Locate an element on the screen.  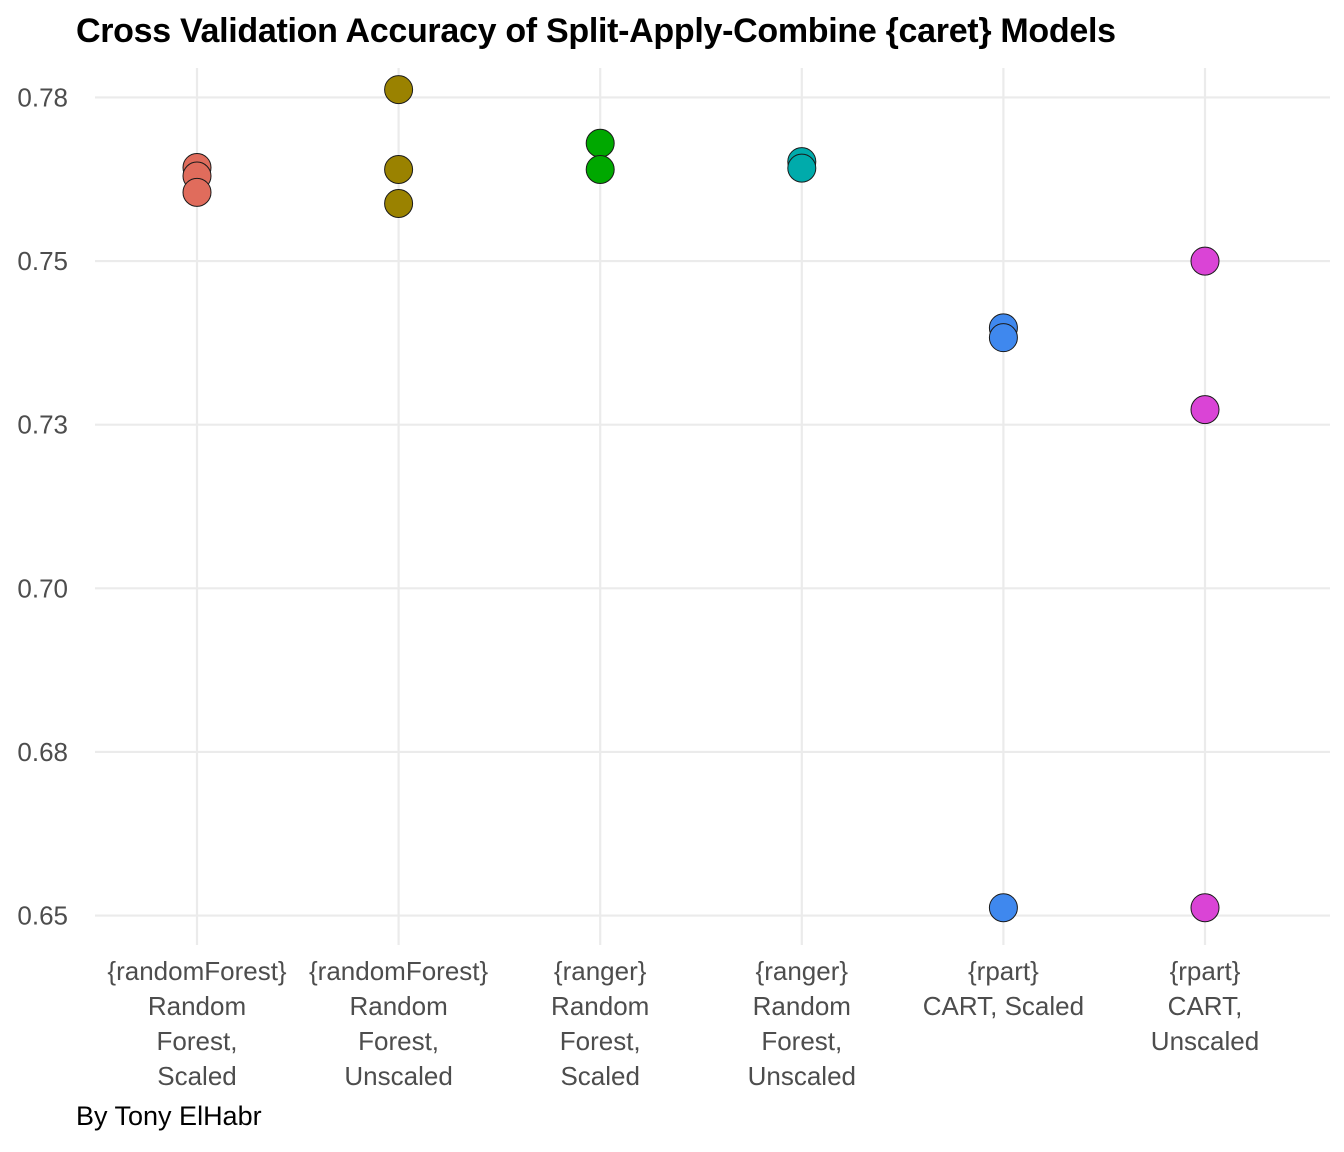
y-axis-ticks: 0.65 0.68 0.70 0.73 0.75 0.78 is located at coordinates (42, 506).